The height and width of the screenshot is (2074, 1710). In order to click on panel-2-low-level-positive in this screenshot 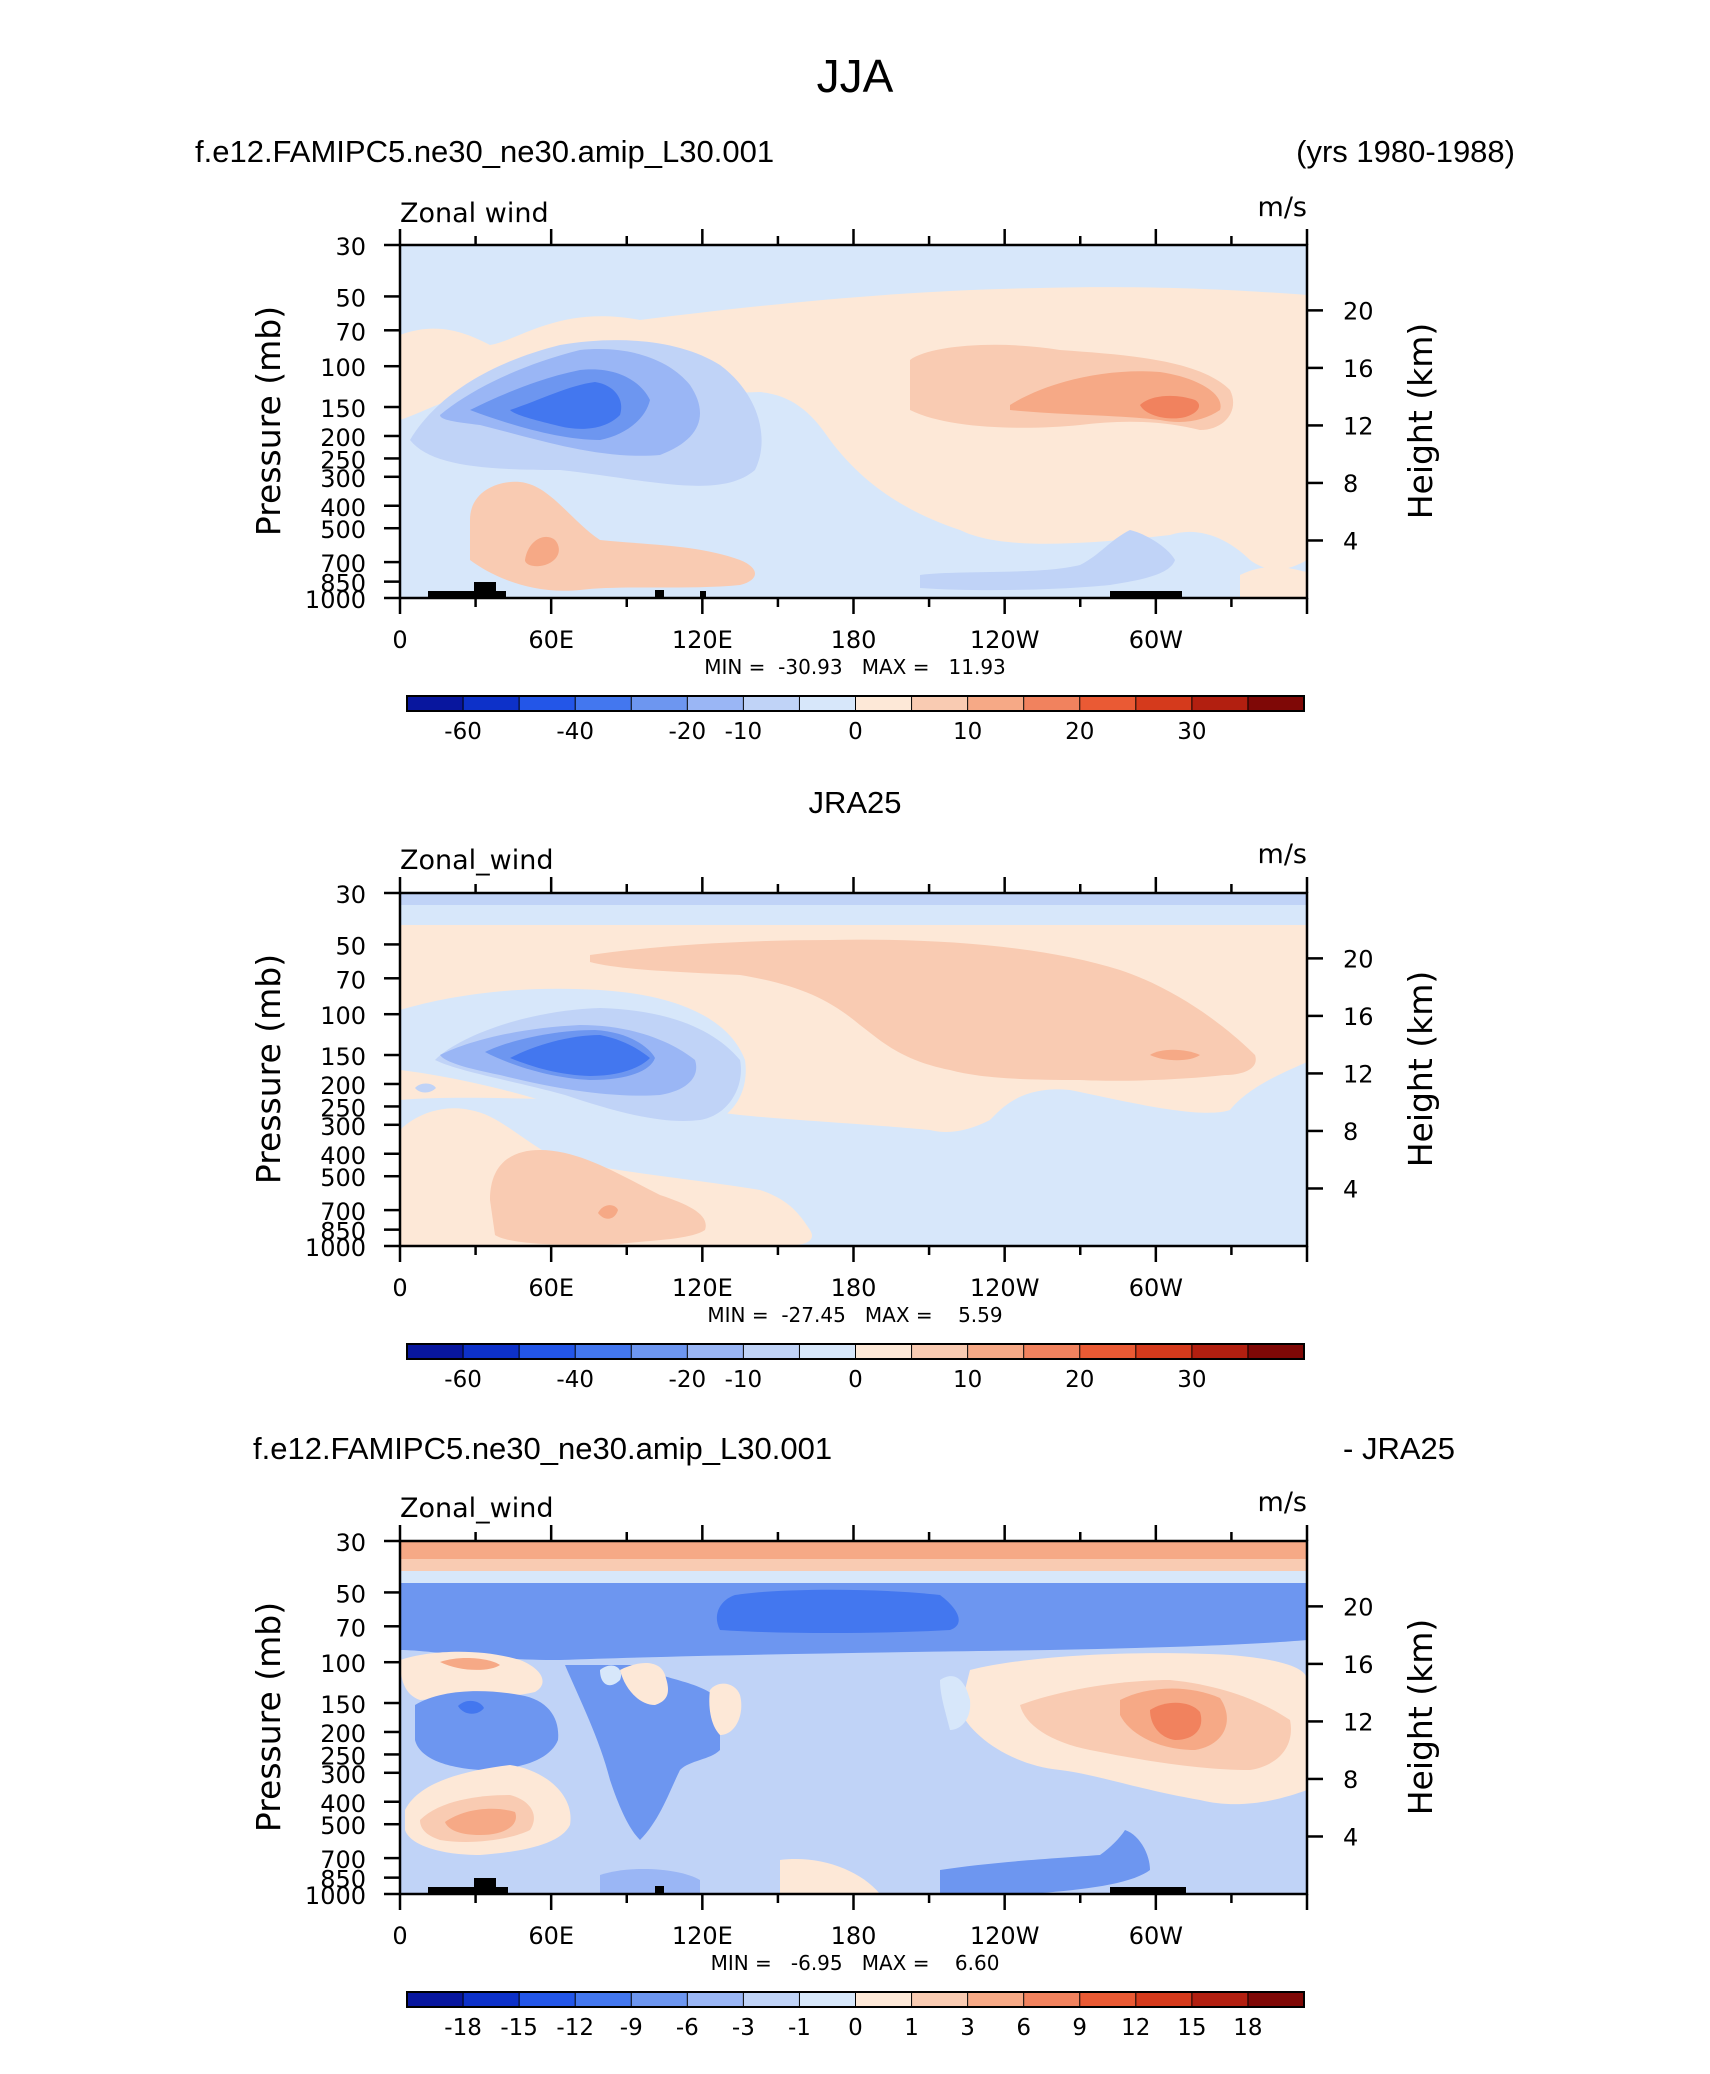, I will do `click(598, 1197)`.